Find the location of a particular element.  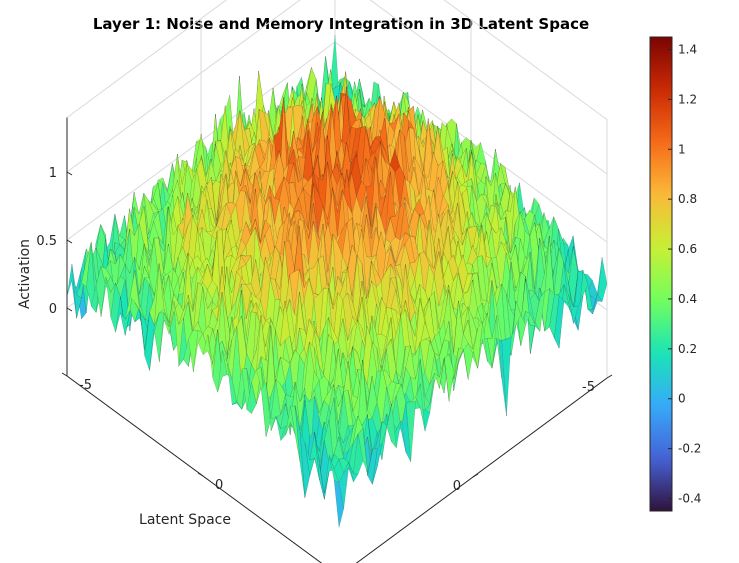

y-tick-label: 0 is located at coordinates (219, 485).